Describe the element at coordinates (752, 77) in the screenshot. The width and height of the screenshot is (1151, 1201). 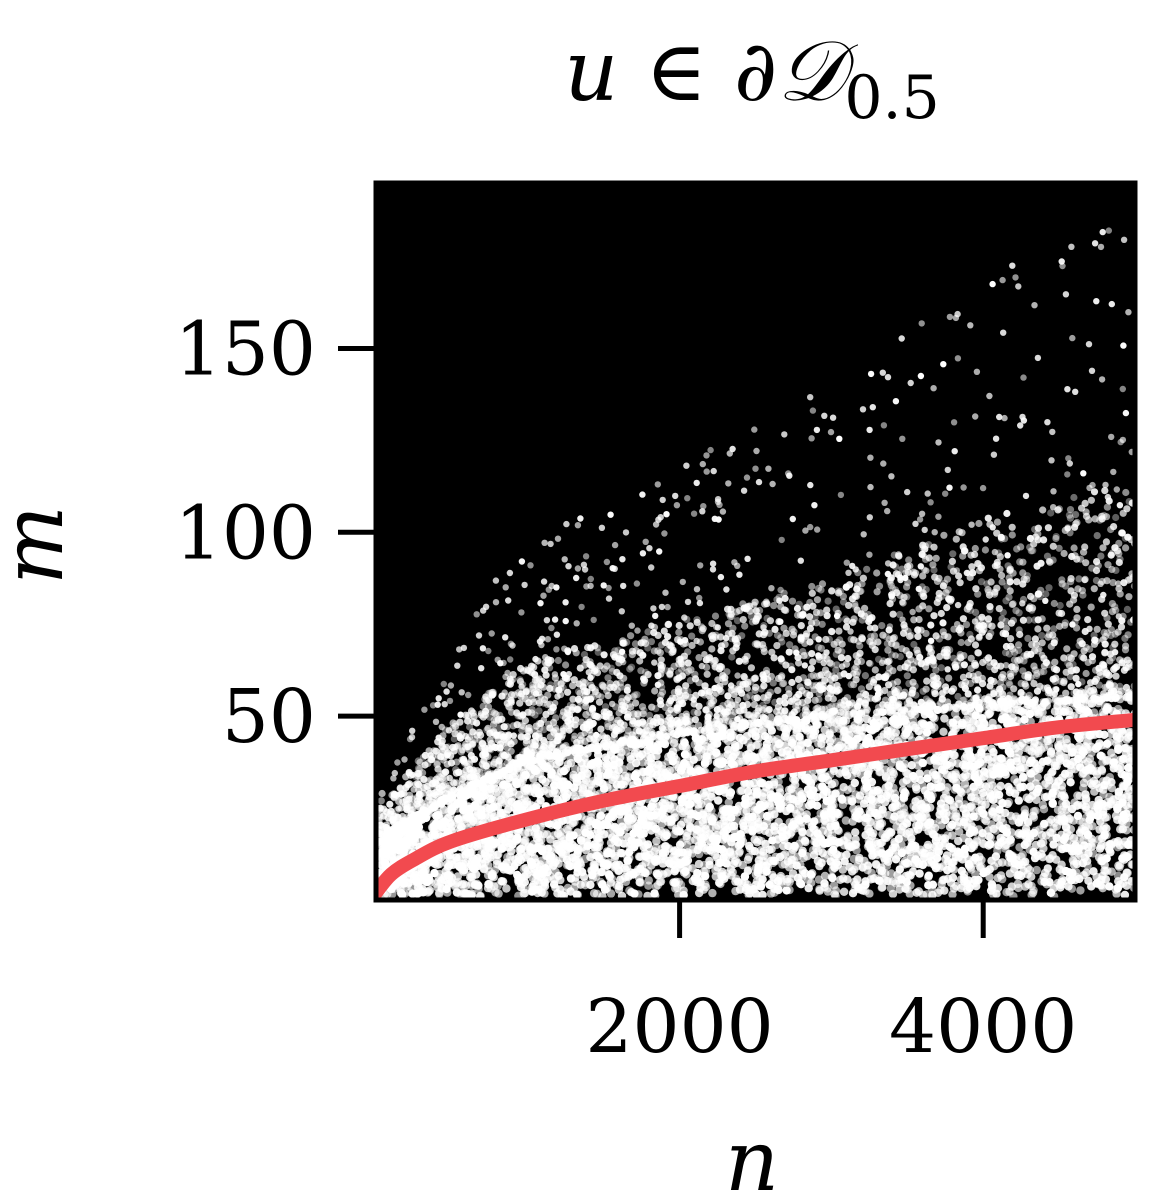
I see `chart-title: u ∈ ∂𝒟0.5` at that location.